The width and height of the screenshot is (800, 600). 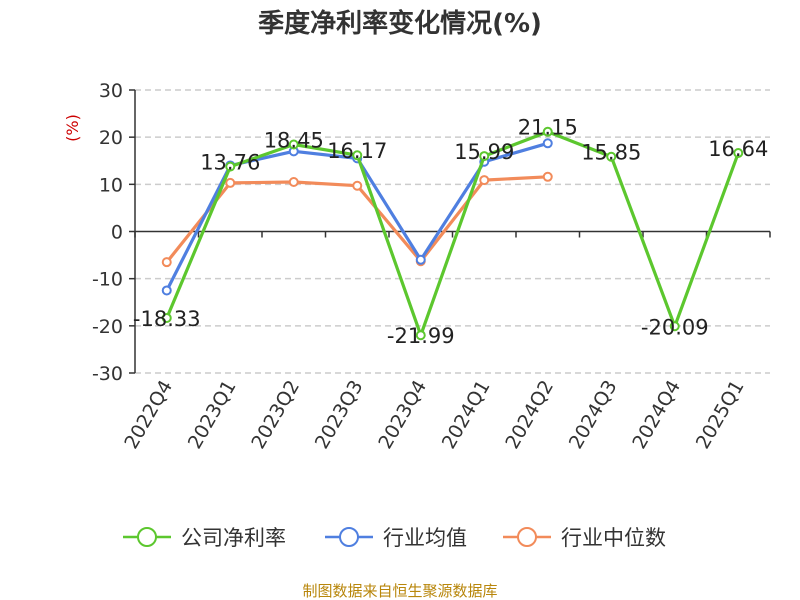 What do you see at coordinates (111, 138) in the screenshot?
I see `y-tick-label: 20` at bounding box center [111, 138].